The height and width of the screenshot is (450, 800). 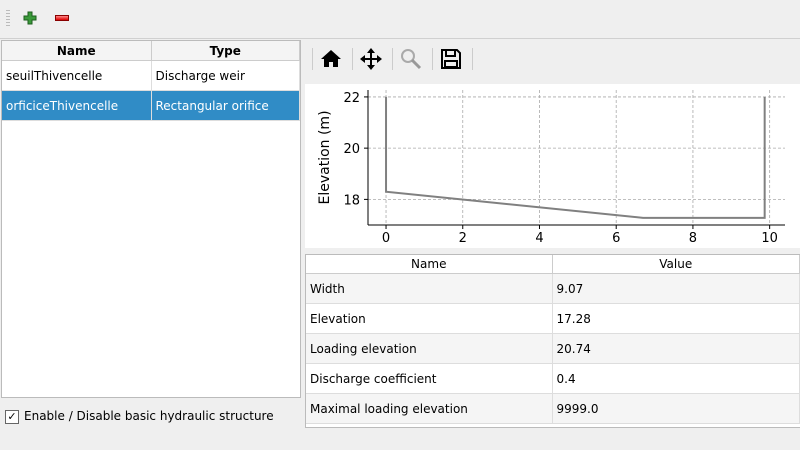 I want to click on param-value: 9.07, so click(x=676, y=288).